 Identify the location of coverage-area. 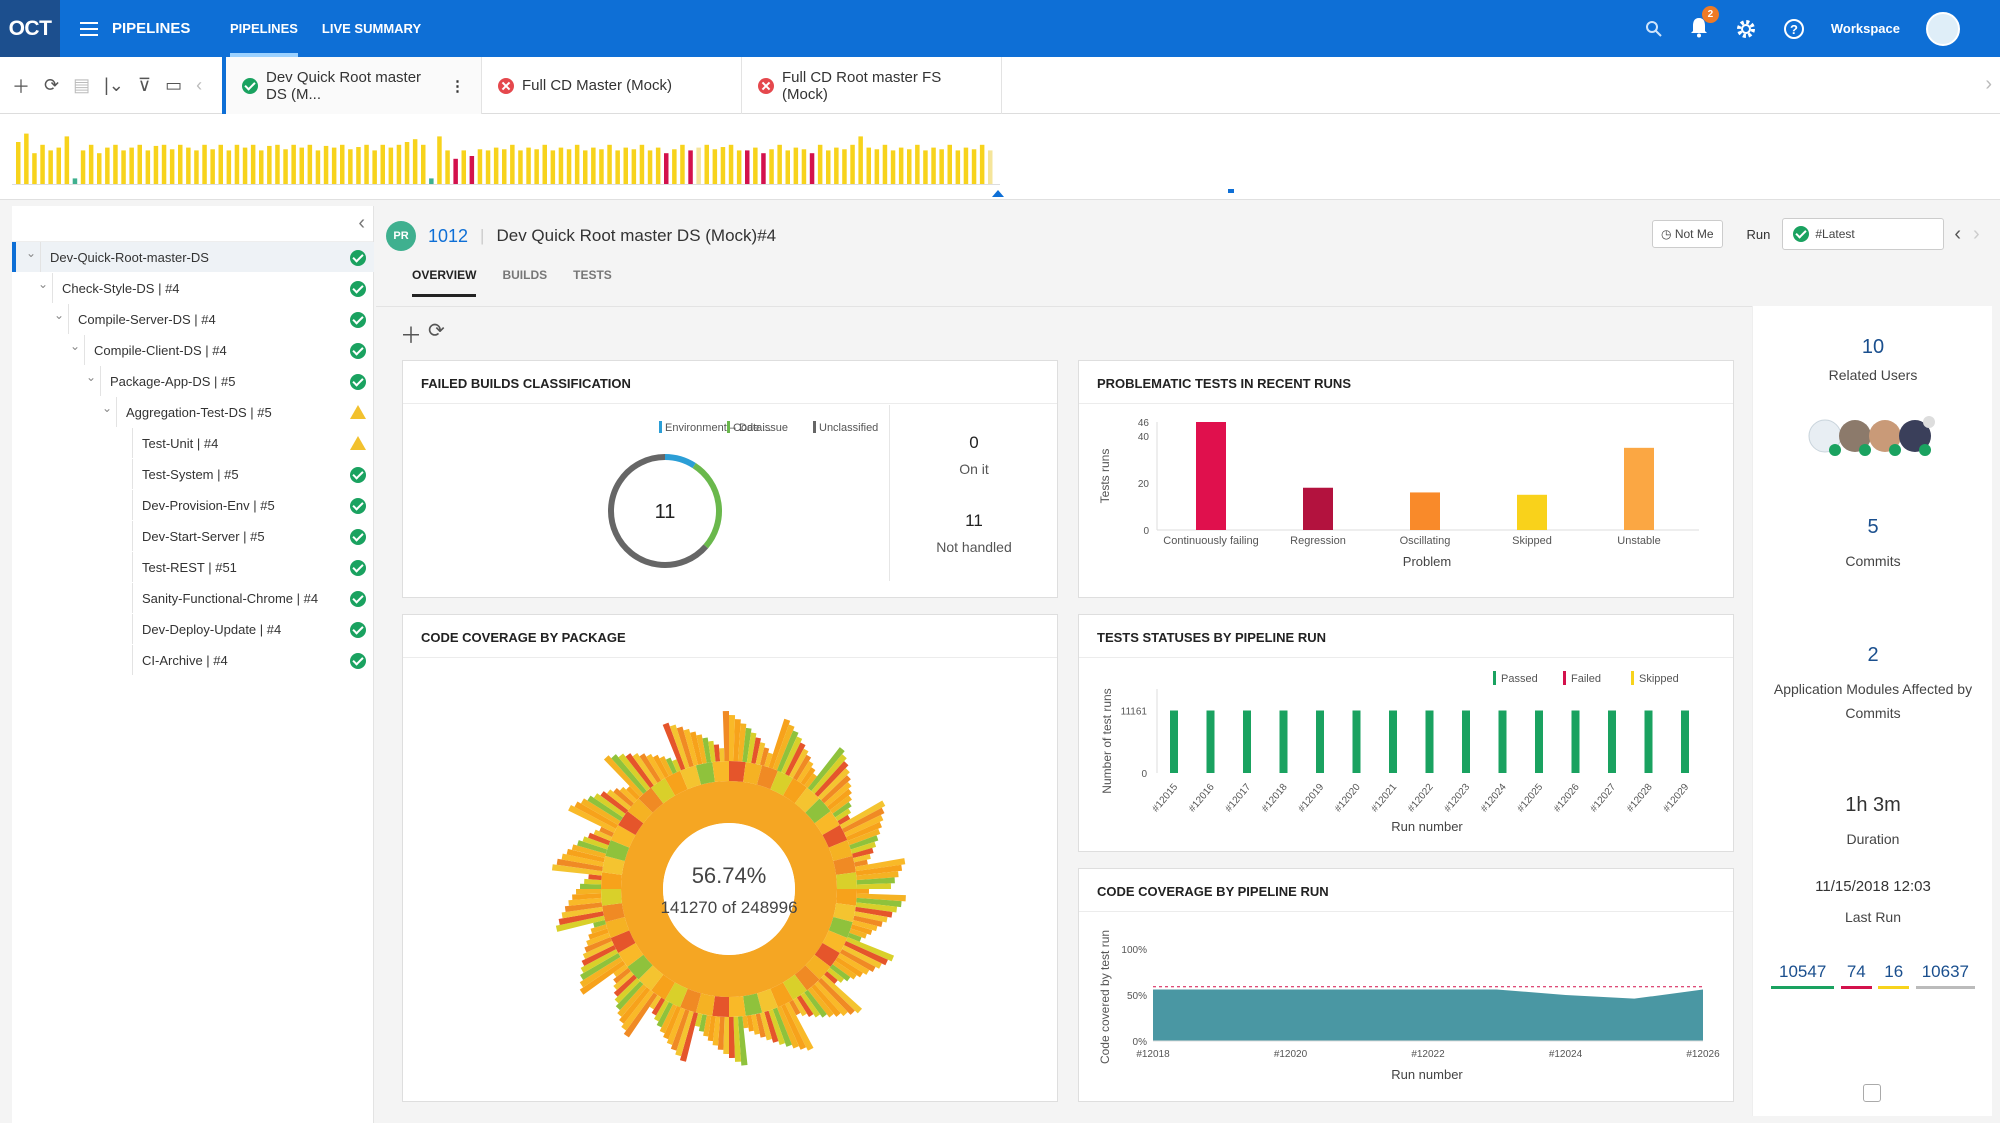
(1428, 1015).